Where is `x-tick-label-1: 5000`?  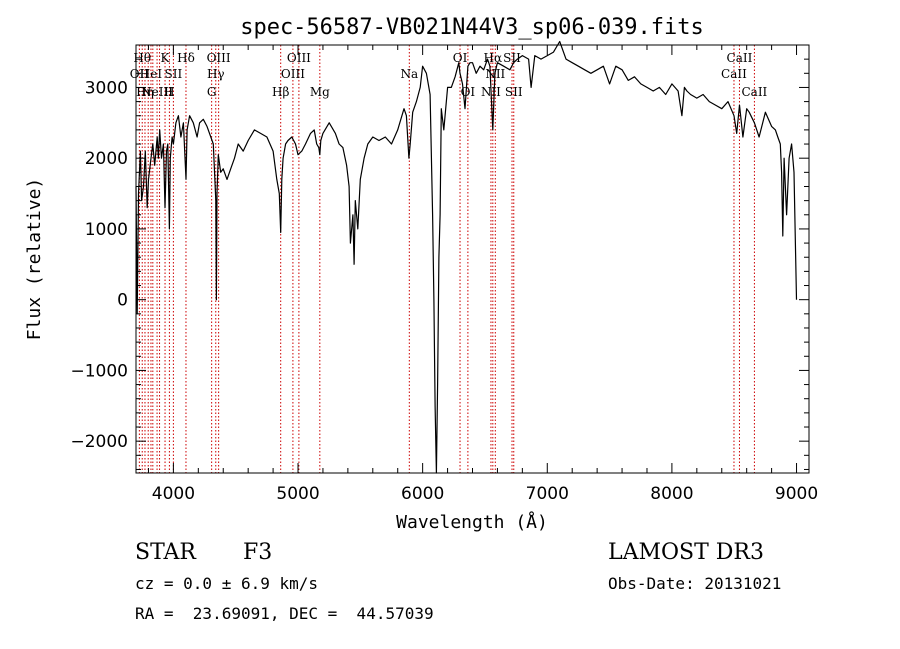
x-tick-label-1: 5000 is located at coordinates (297, 494).